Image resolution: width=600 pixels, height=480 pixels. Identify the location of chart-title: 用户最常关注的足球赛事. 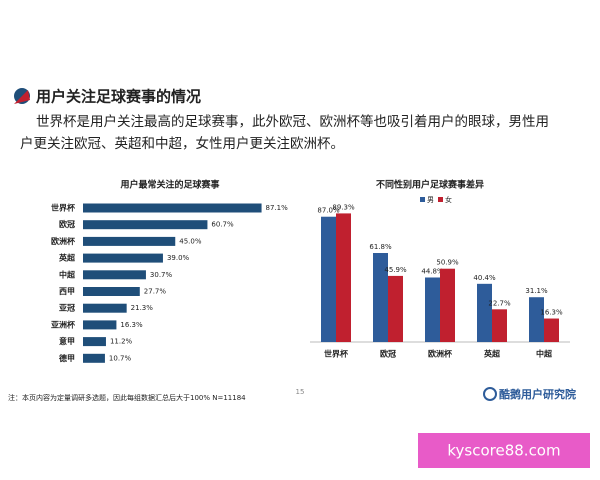
(169, 185).